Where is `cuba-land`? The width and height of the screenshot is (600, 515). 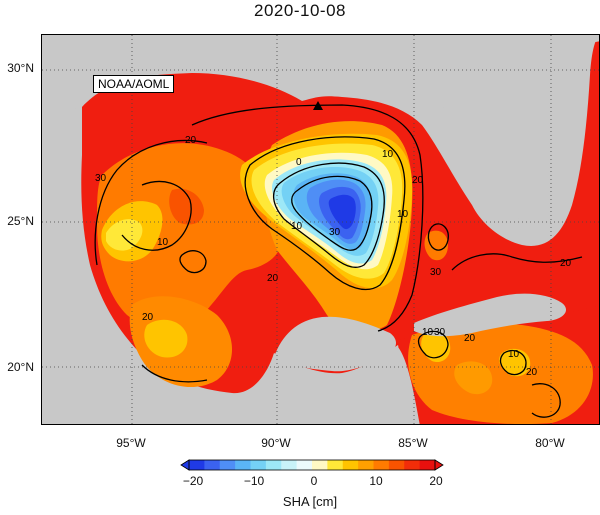 cuba-land is located at coordinates (490, 315).